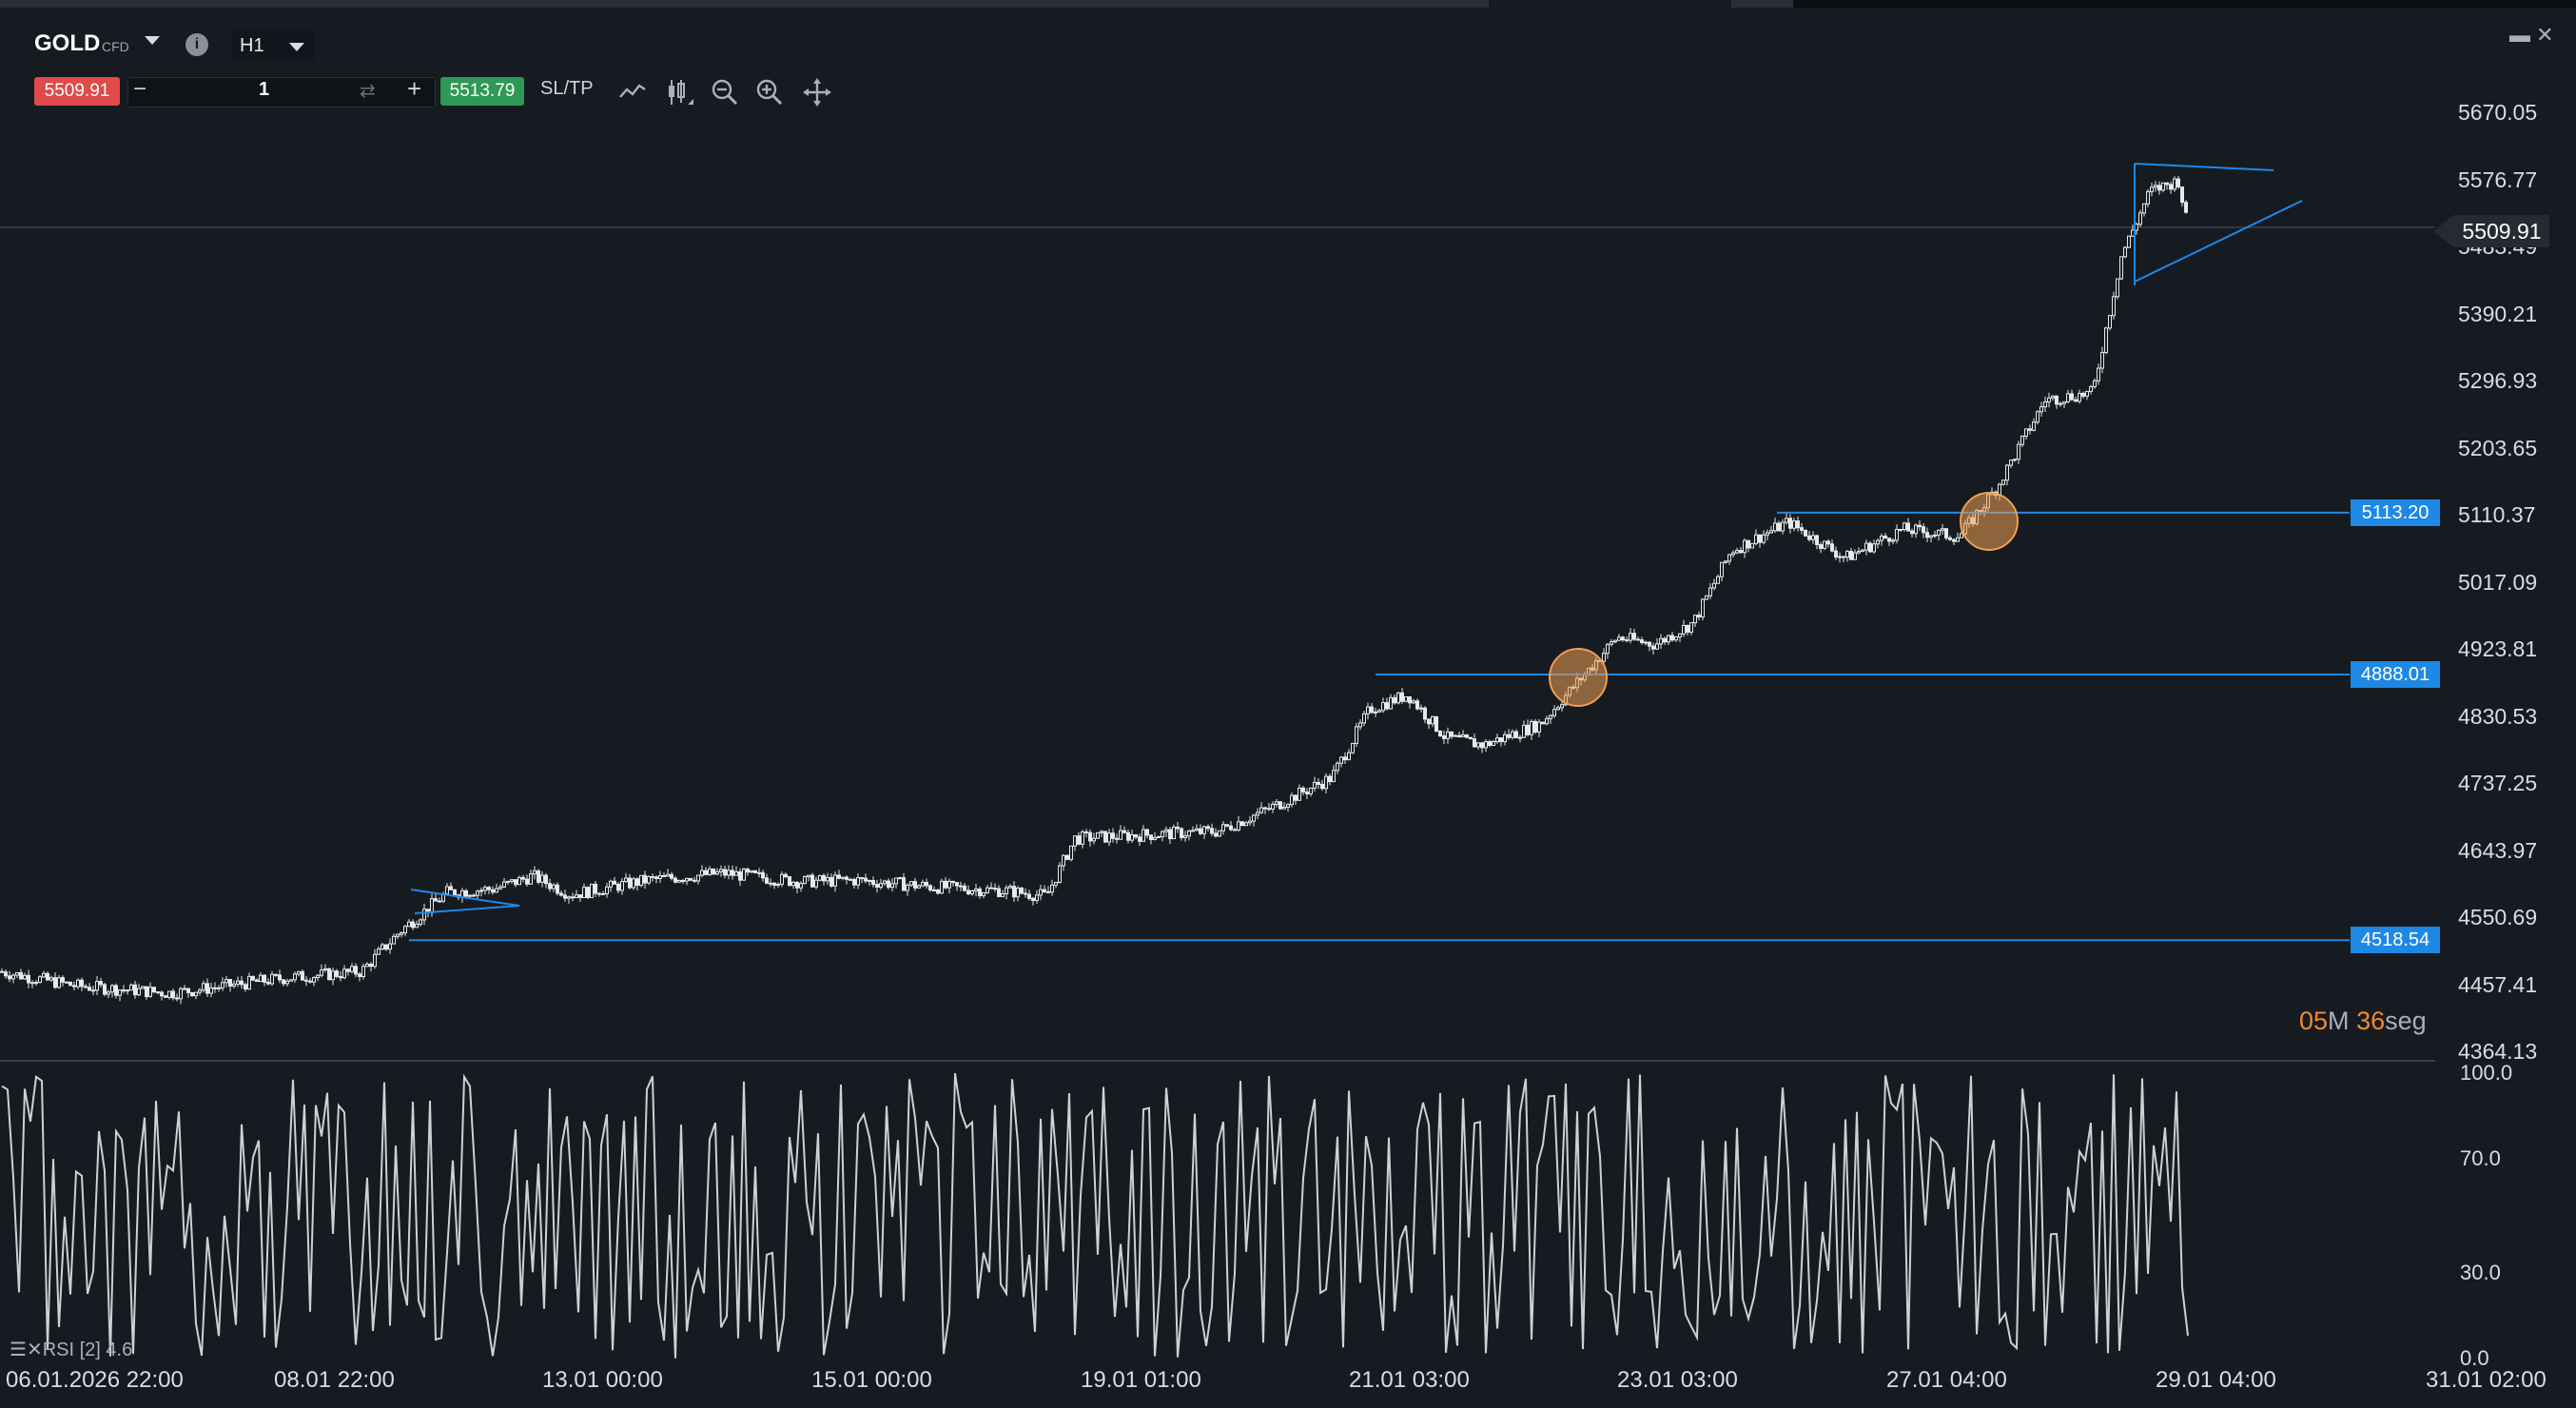 The image size is (2576, 1408). Describe the element at coordinates (88, 1350) in the screenshot. I see `rsi-label-text: RSI [2] 4.6` at that location.